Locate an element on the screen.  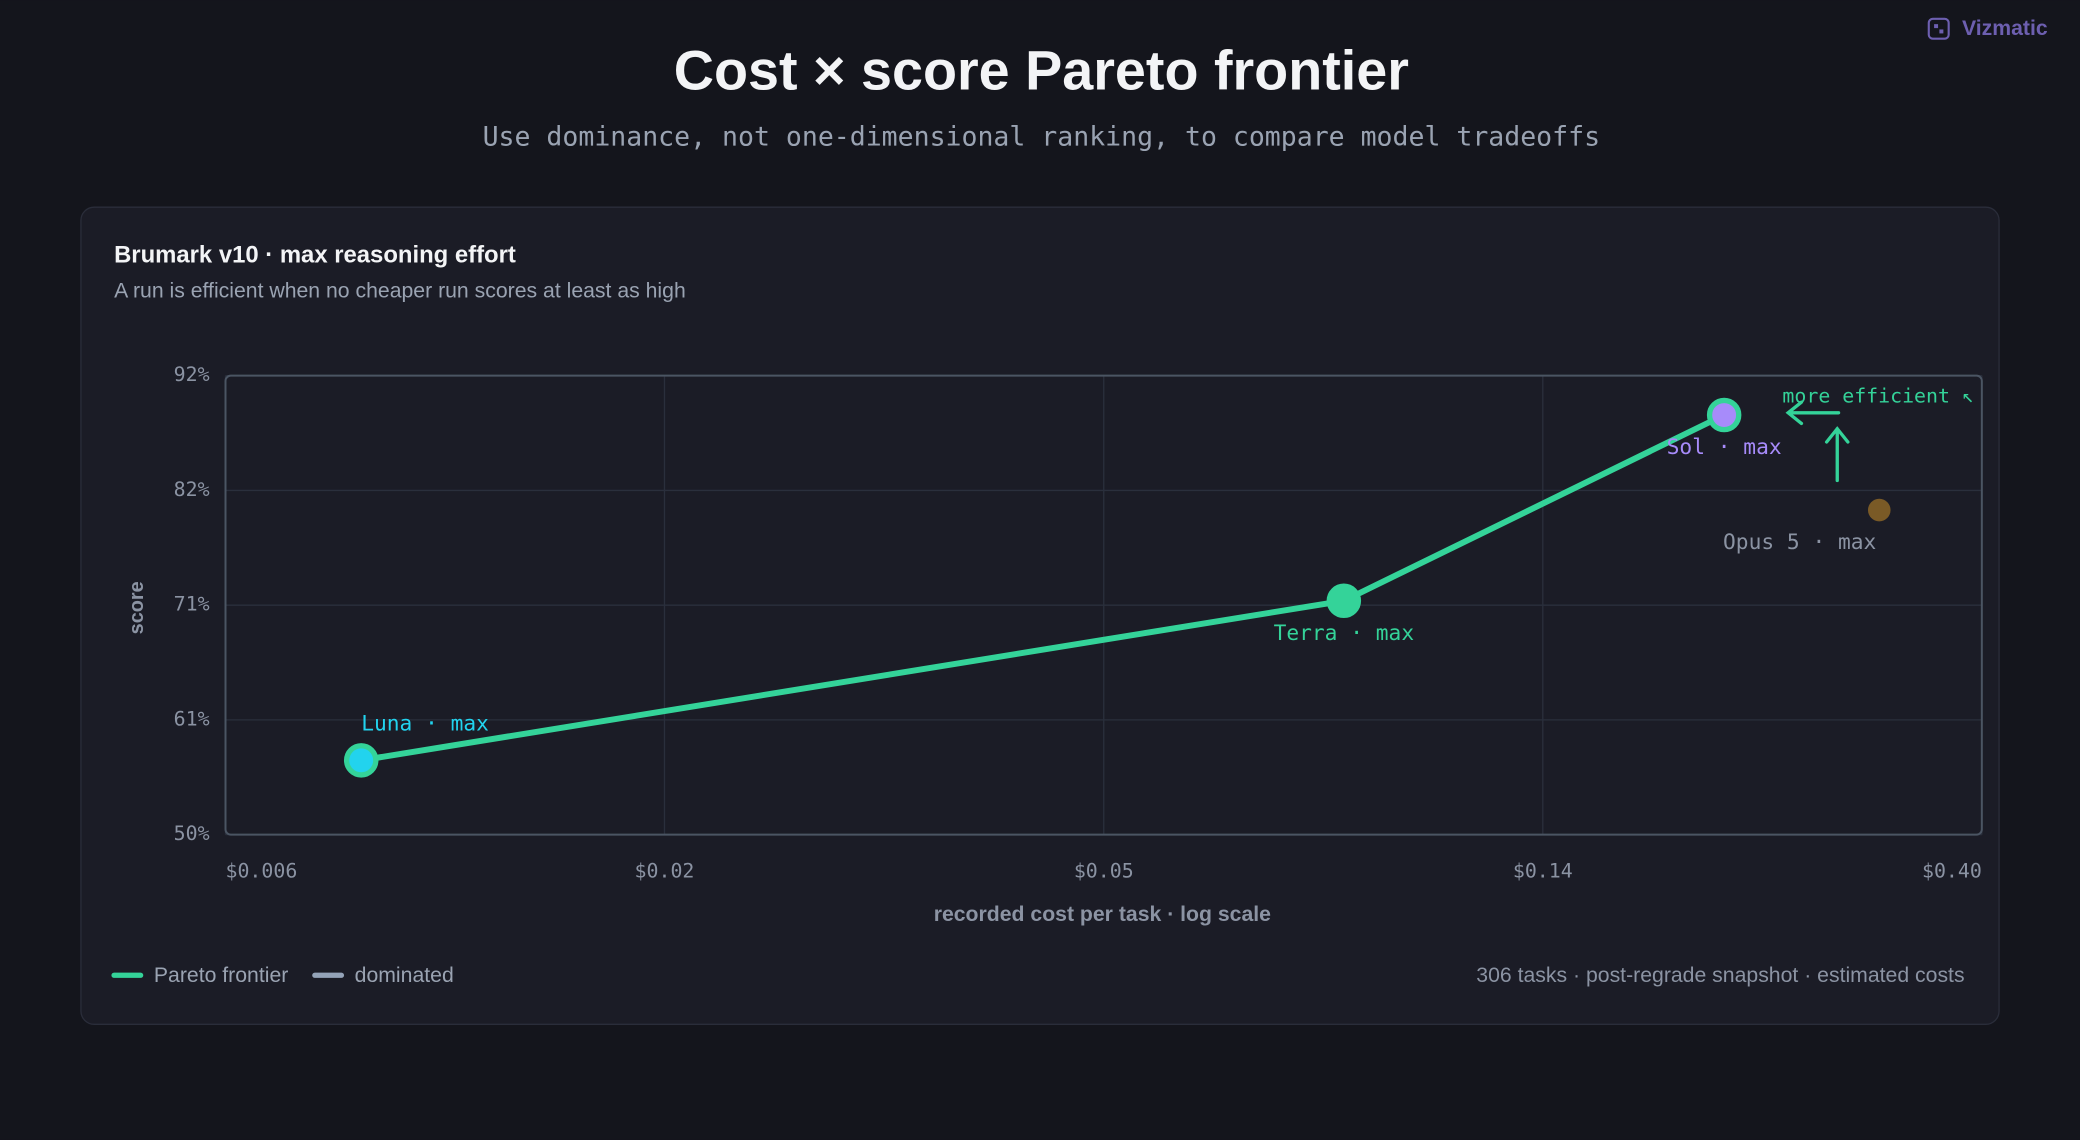
legend-label: dominated is located at coordinates (404, 975).